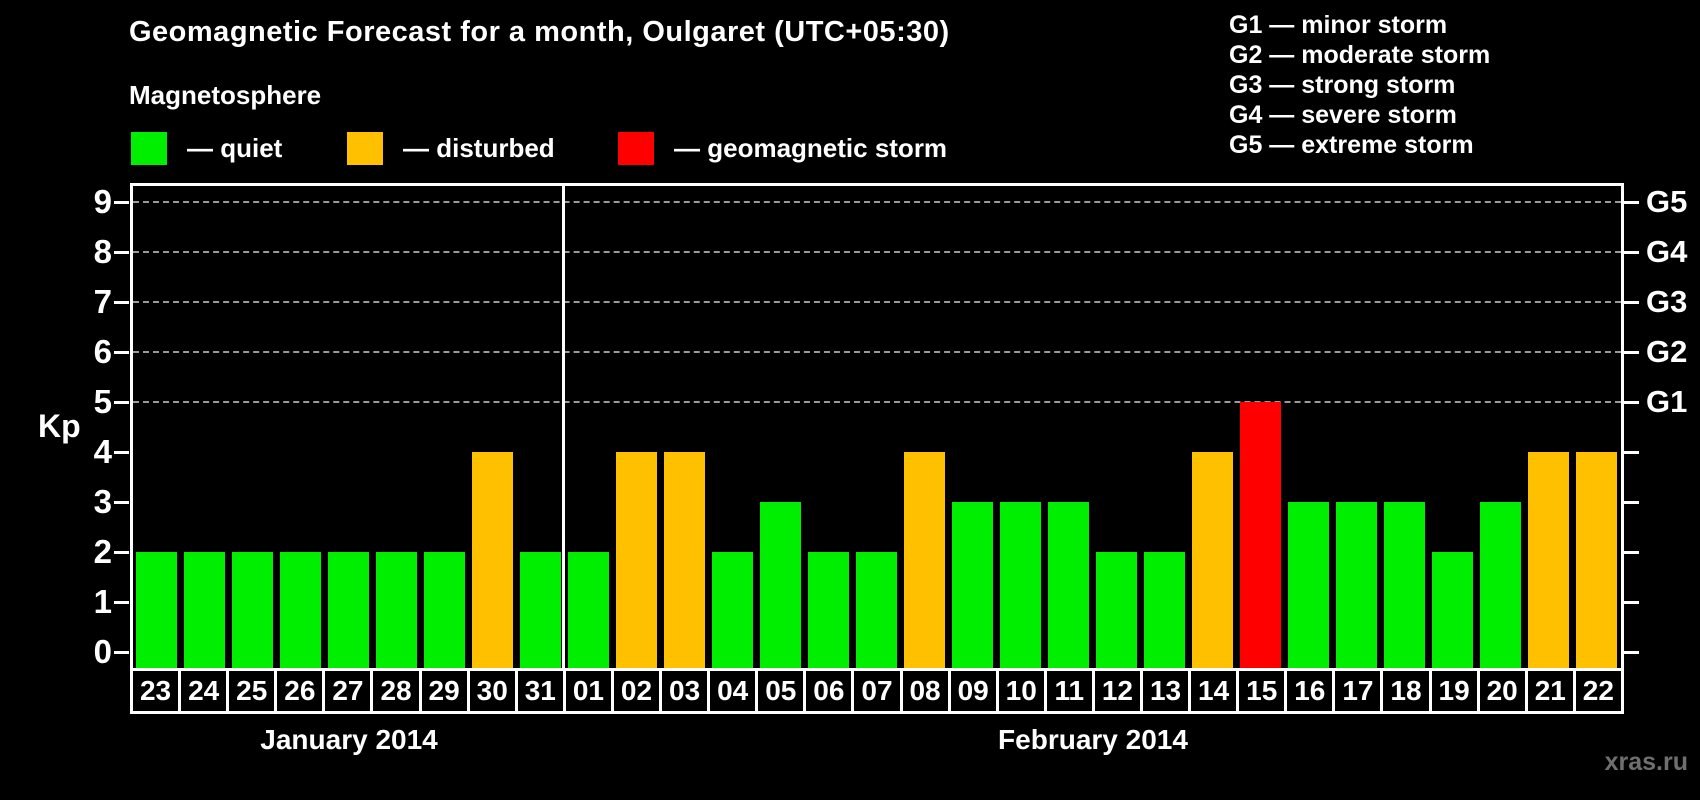 This screenshot has height=800, width=1700. Describe the element at coordinates (102, 651) in the screenshot. I see `y-tick-label-0: 0` at that location.